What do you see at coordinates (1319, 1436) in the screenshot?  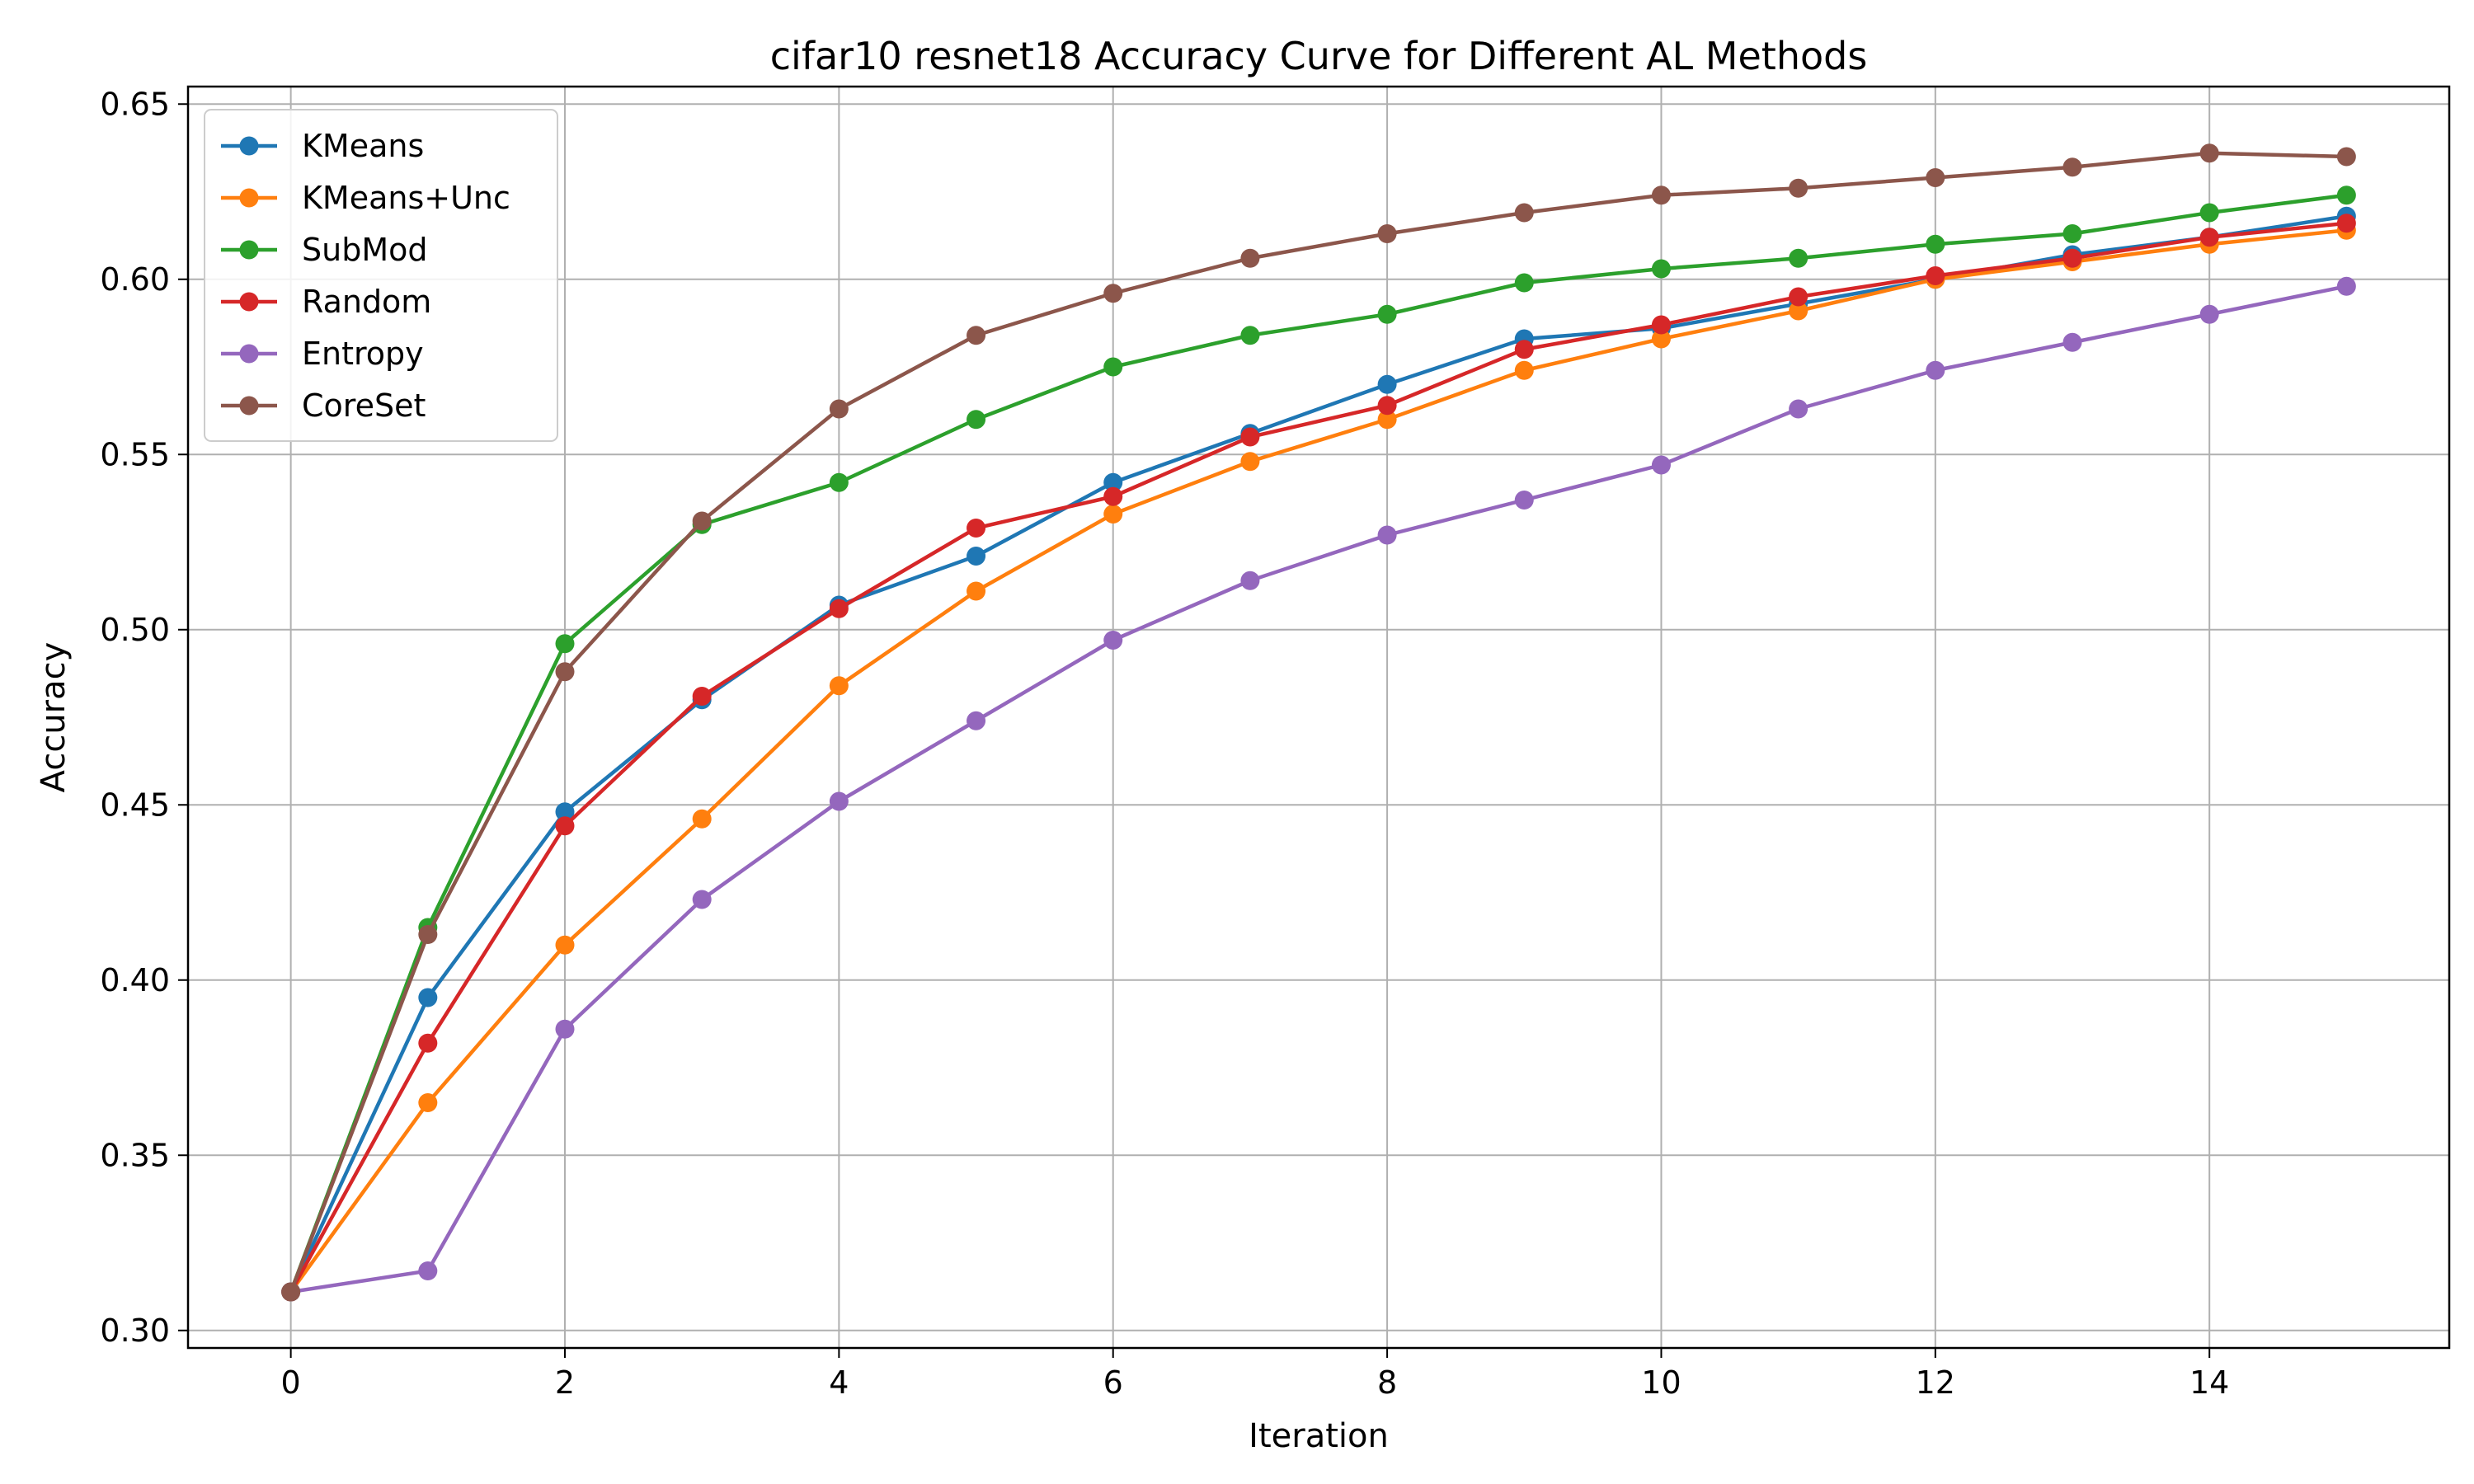 I see `x-axis-label: Iteration` at bounding box center [1319, 1436].